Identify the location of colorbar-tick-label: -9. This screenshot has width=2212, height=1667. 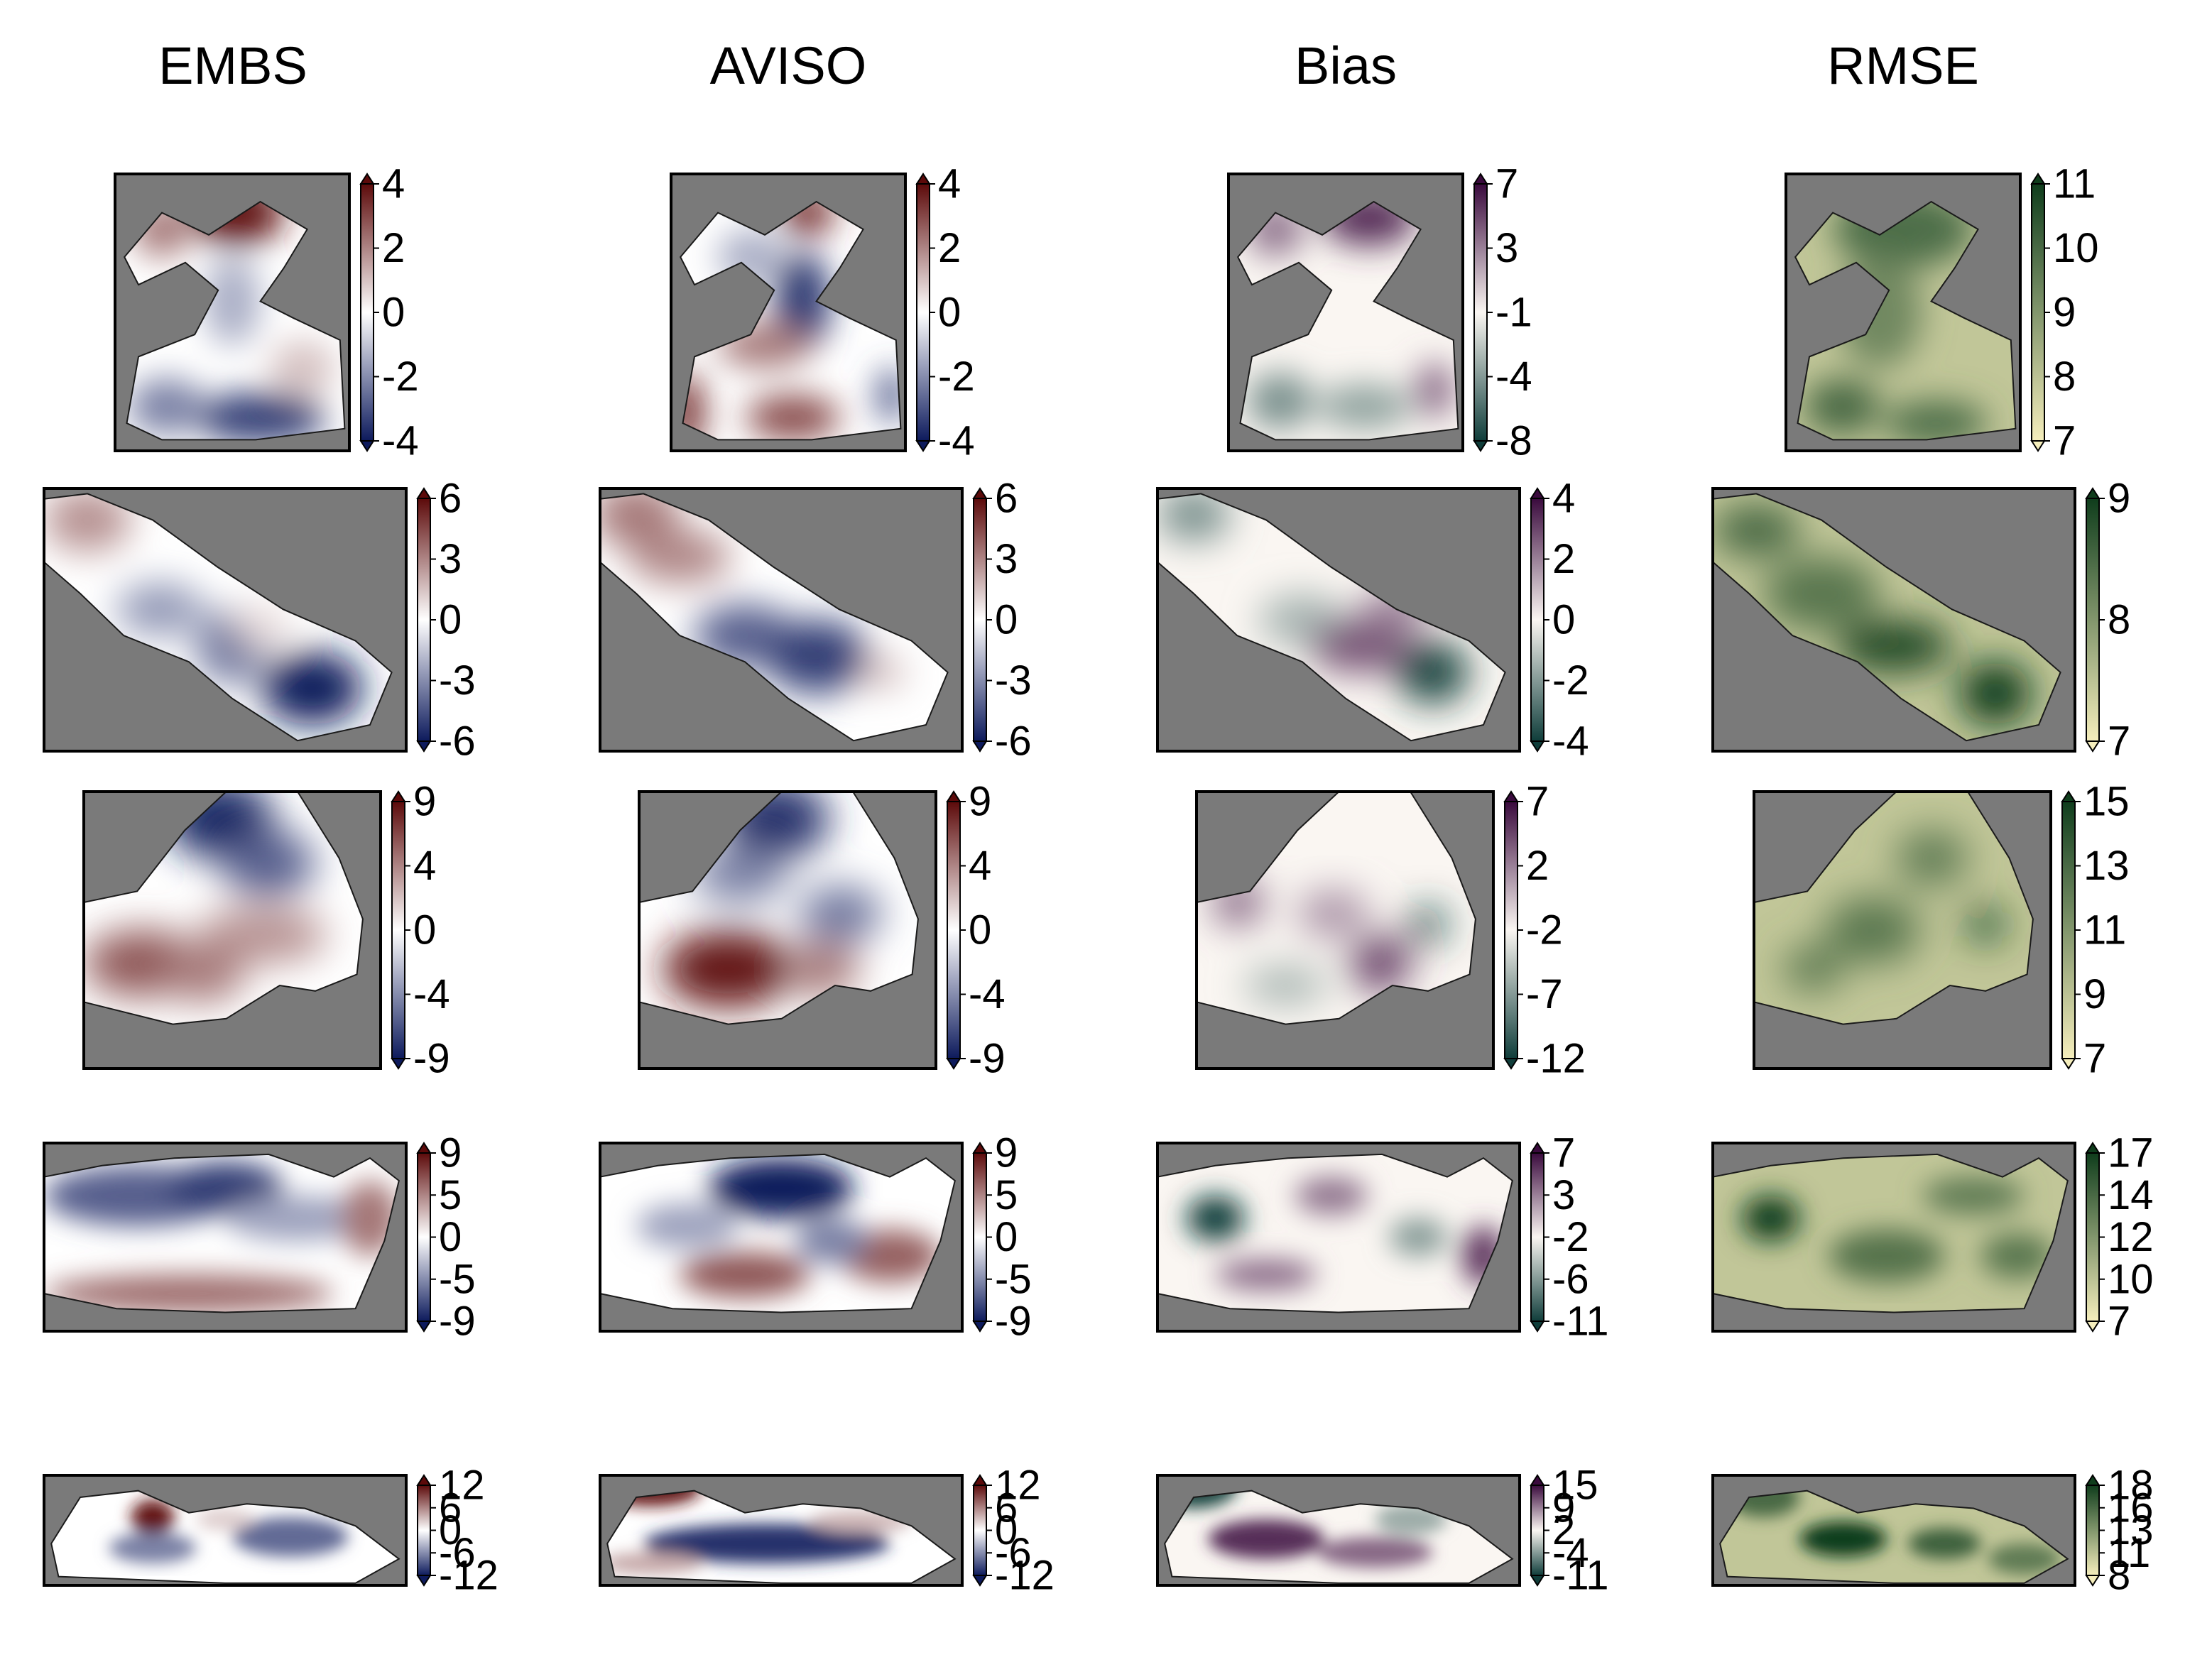
(431, 1059).